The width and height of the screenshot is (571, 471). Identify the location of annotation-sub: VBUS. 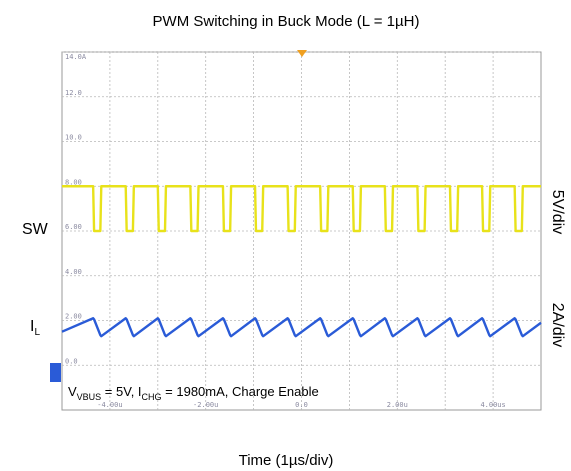
(89, 397).